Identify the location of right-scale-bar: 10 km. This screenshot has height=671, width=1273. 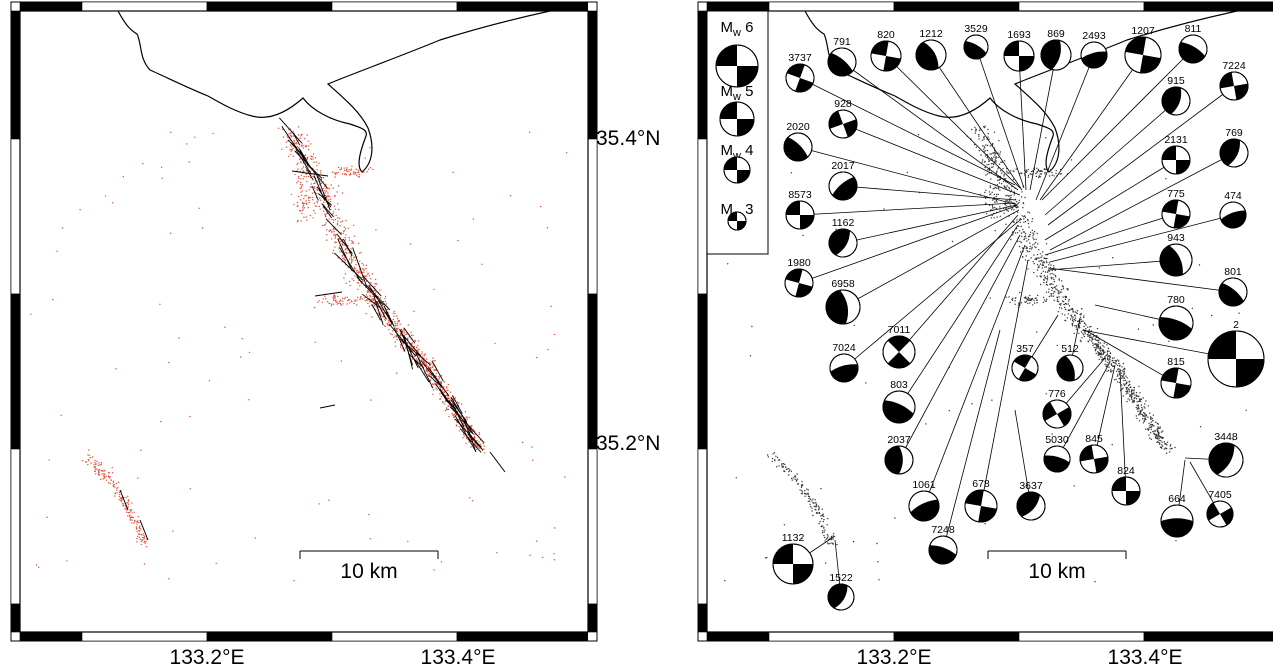
(1057, 566).